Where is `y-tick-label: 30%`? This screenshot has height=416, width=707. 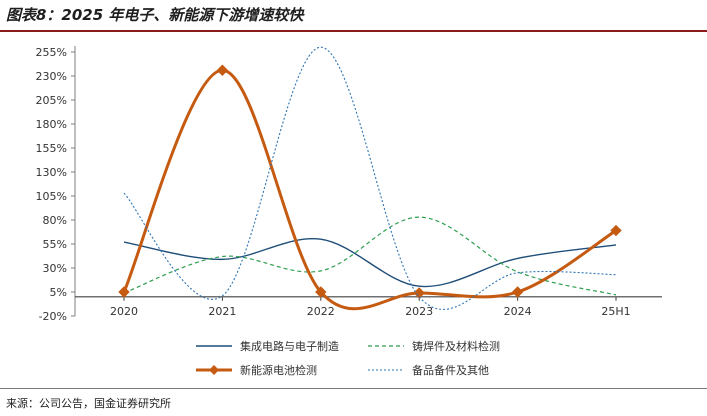
y-tick-label: 30% is located at coordinates (55, 268).